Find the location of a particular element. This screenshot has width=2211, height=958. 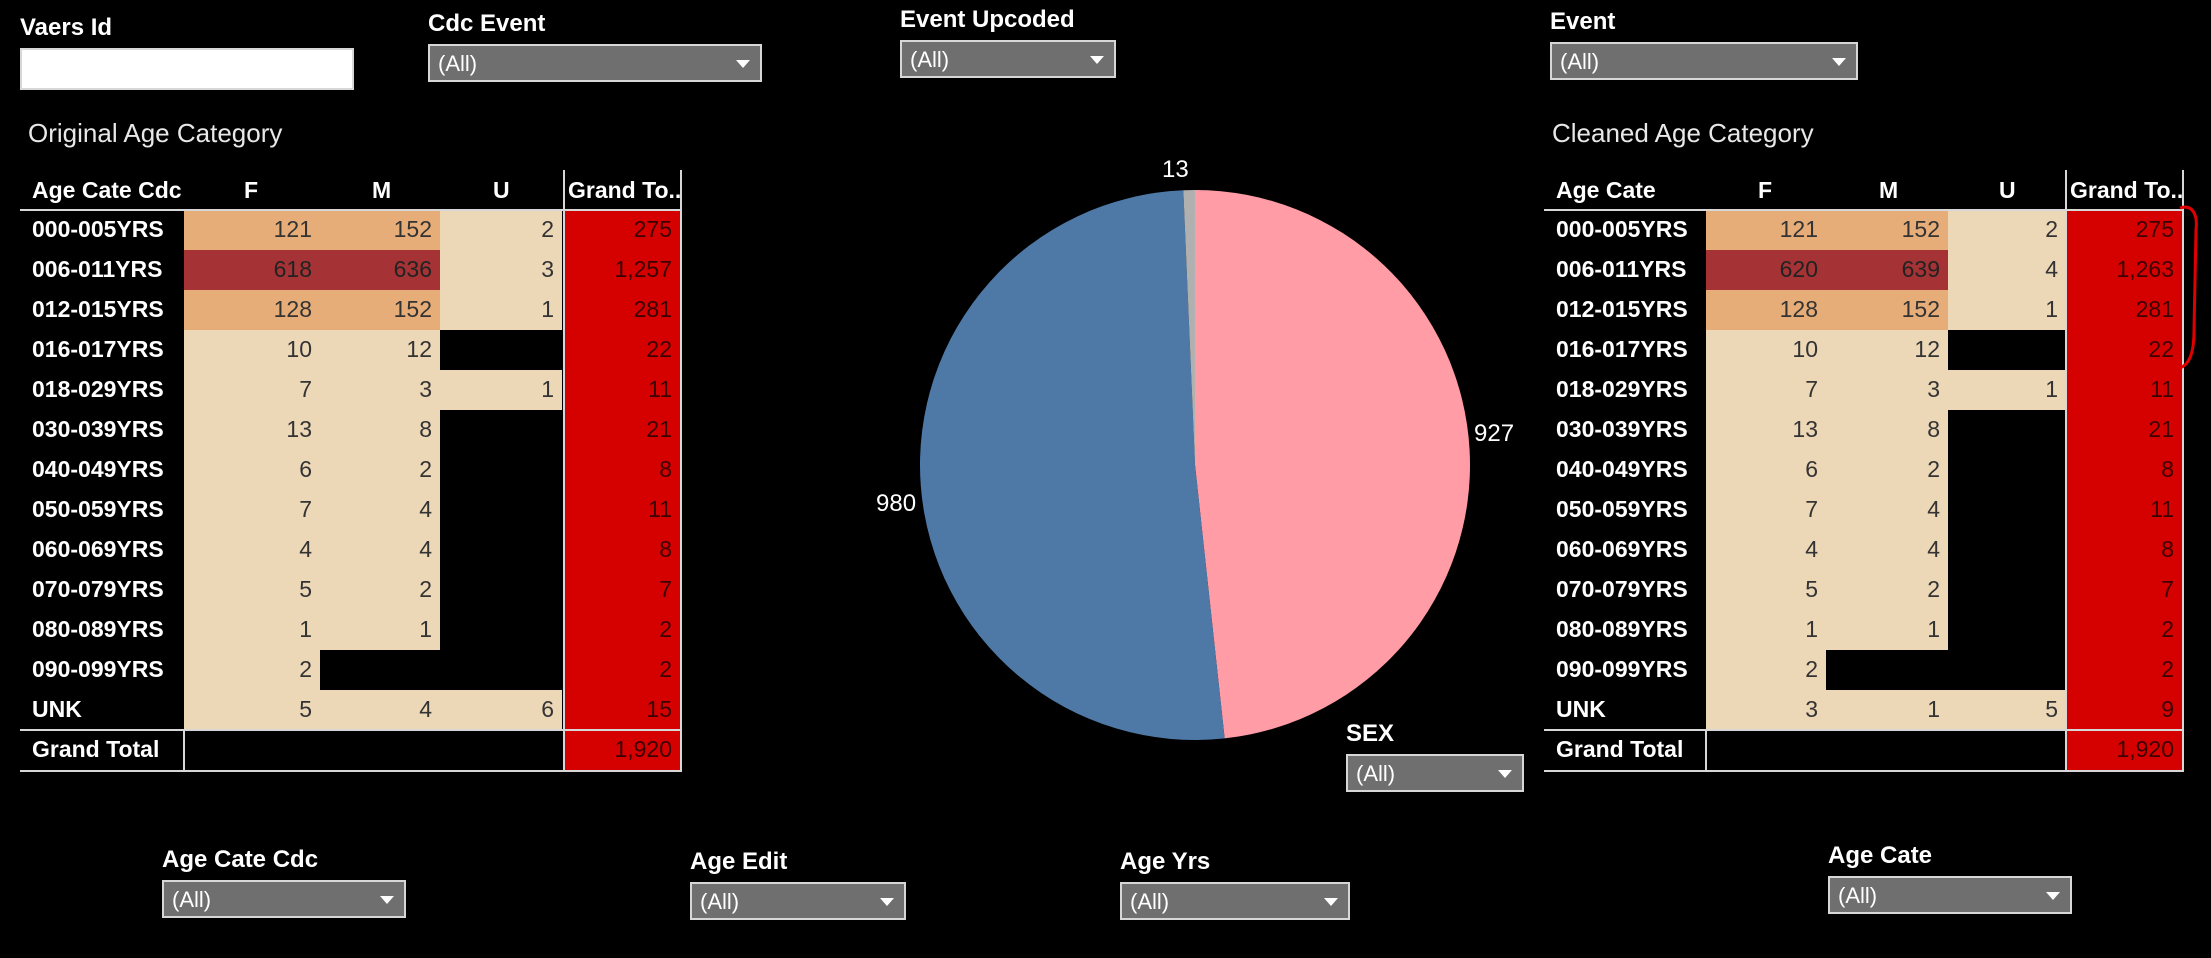

cell-grand-total: 275 is located at coordinates (2124, 230).